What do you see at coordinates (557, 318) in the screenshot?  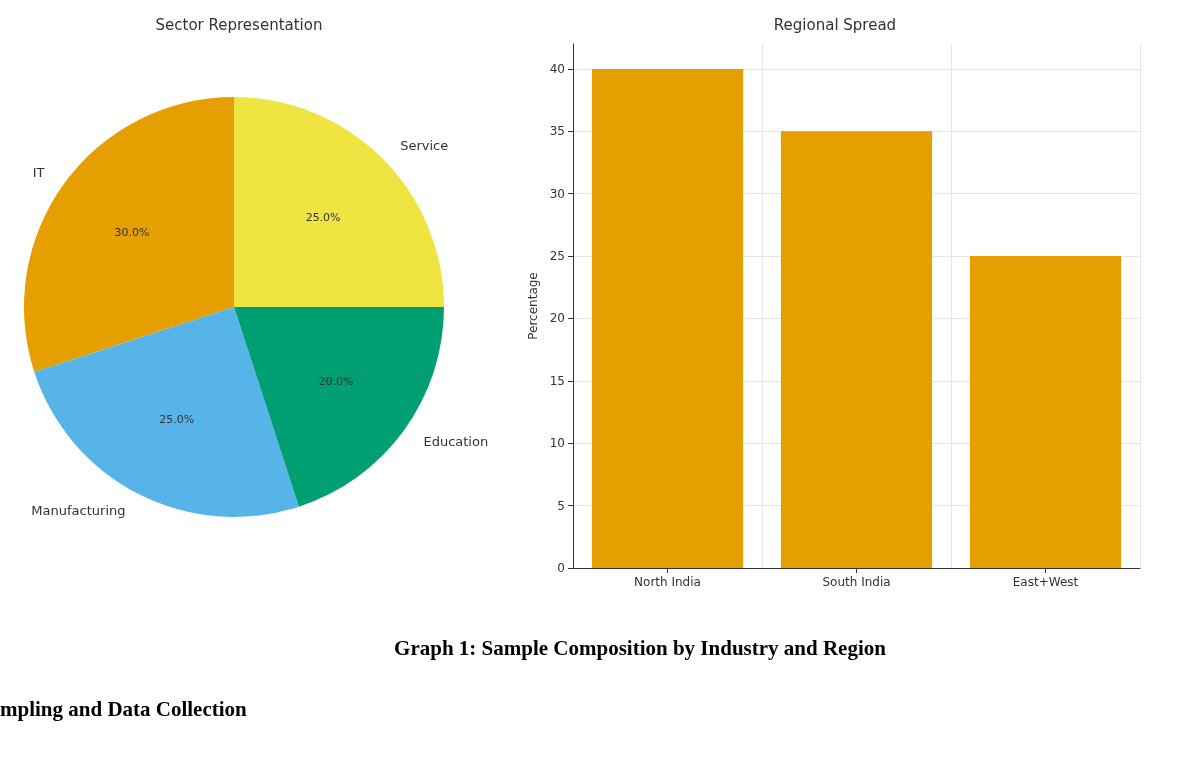 I see `y-tick-label: 20` at bounding box center [557, 318].